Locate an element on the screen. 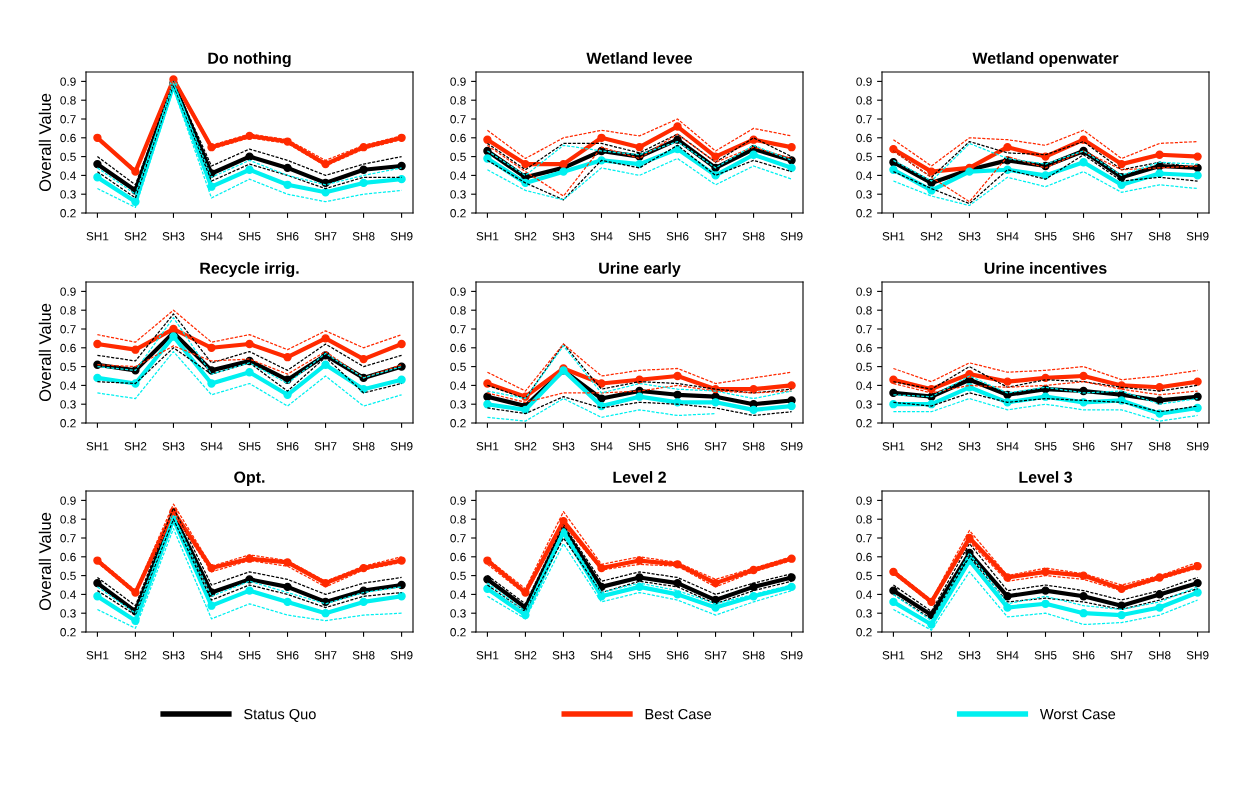 This screenshot has width=1257, height=805. chart-title: Opt. is located at coordinates (249, 478).